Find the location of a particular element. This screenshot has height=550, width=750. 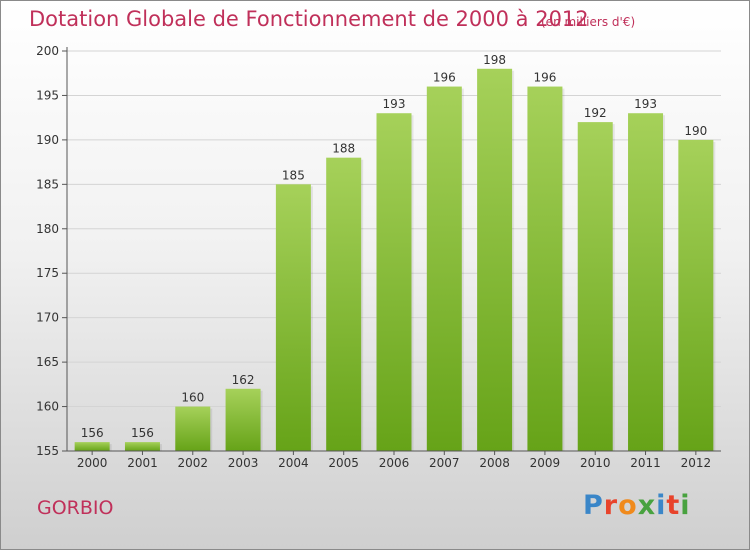

y-tick-label: 160 is located at coordinates (47, 407).